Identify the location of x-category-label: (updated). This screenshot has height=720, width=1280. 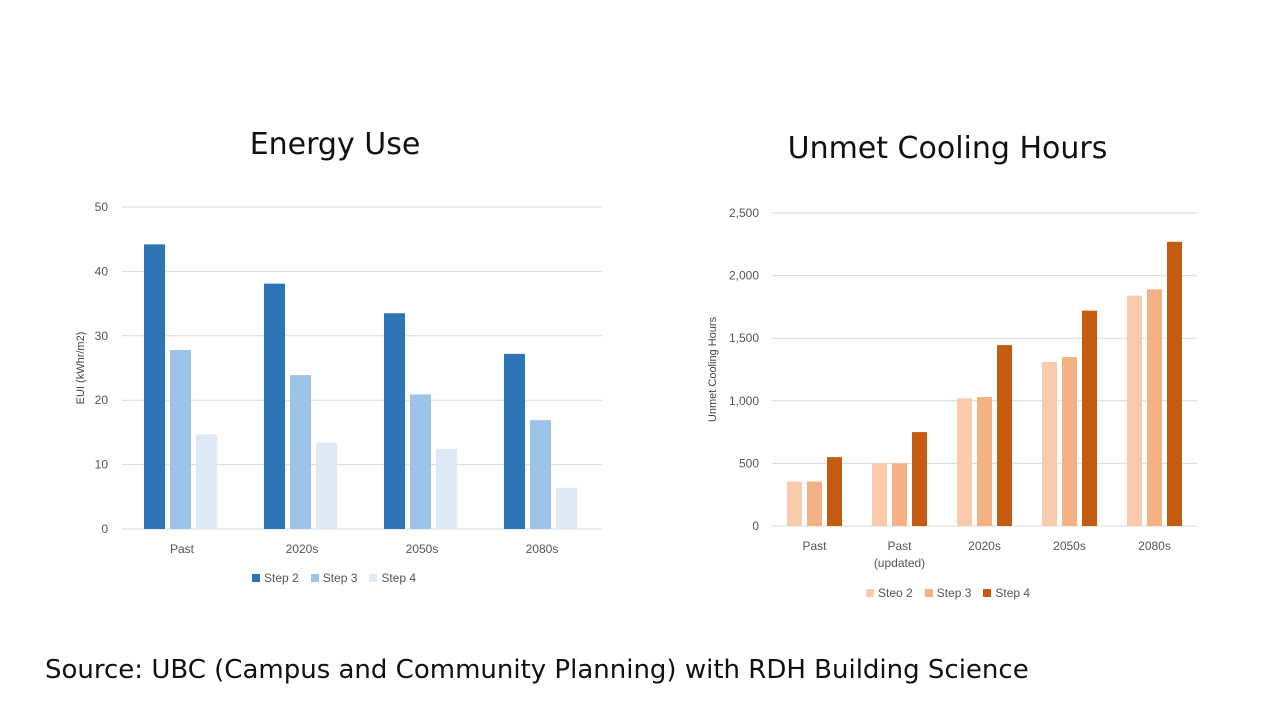
(899, 563).